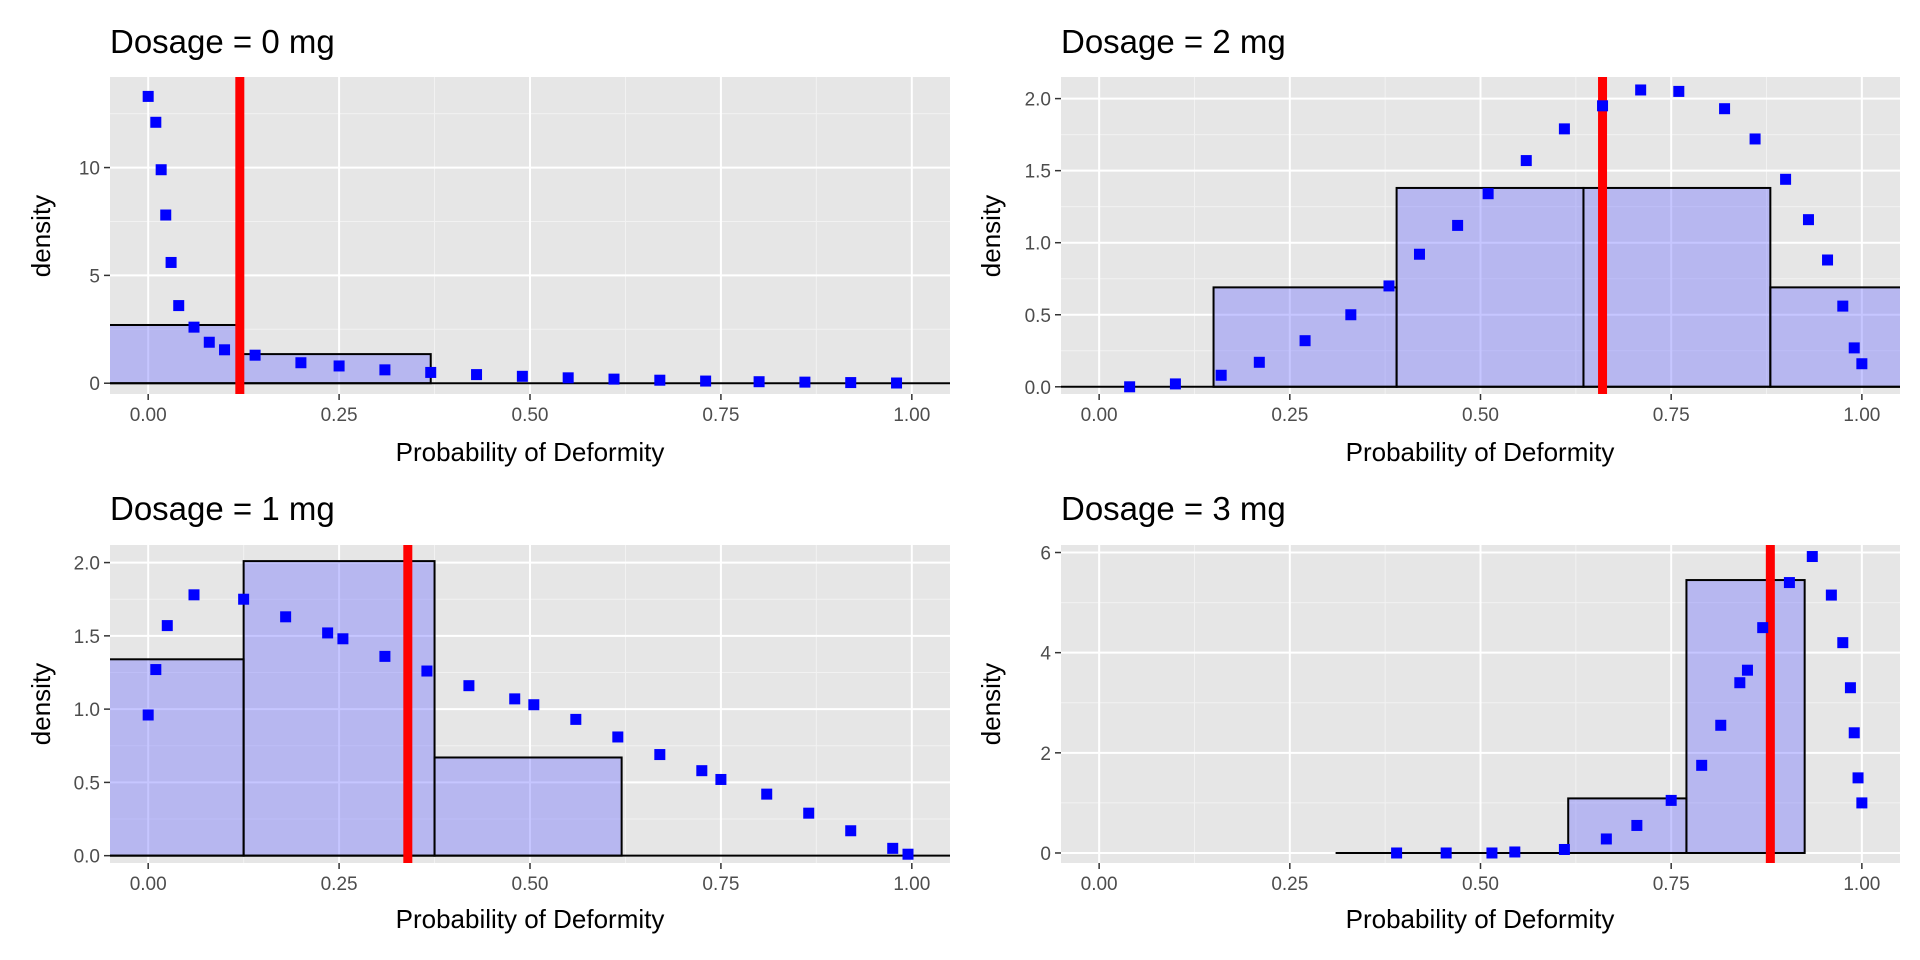 The width and height of the screenshot is (1920, 960). I want to click on panel-title: Dosage = 3 mg, so click(1173, 508).